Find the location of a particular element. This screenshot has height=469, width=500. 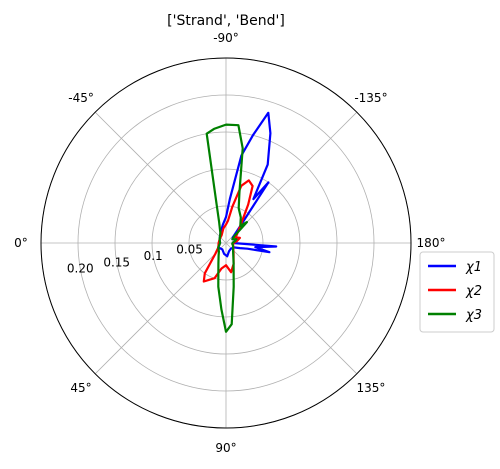

angle-tick-label: 180° is located at coordinates (431, 243).